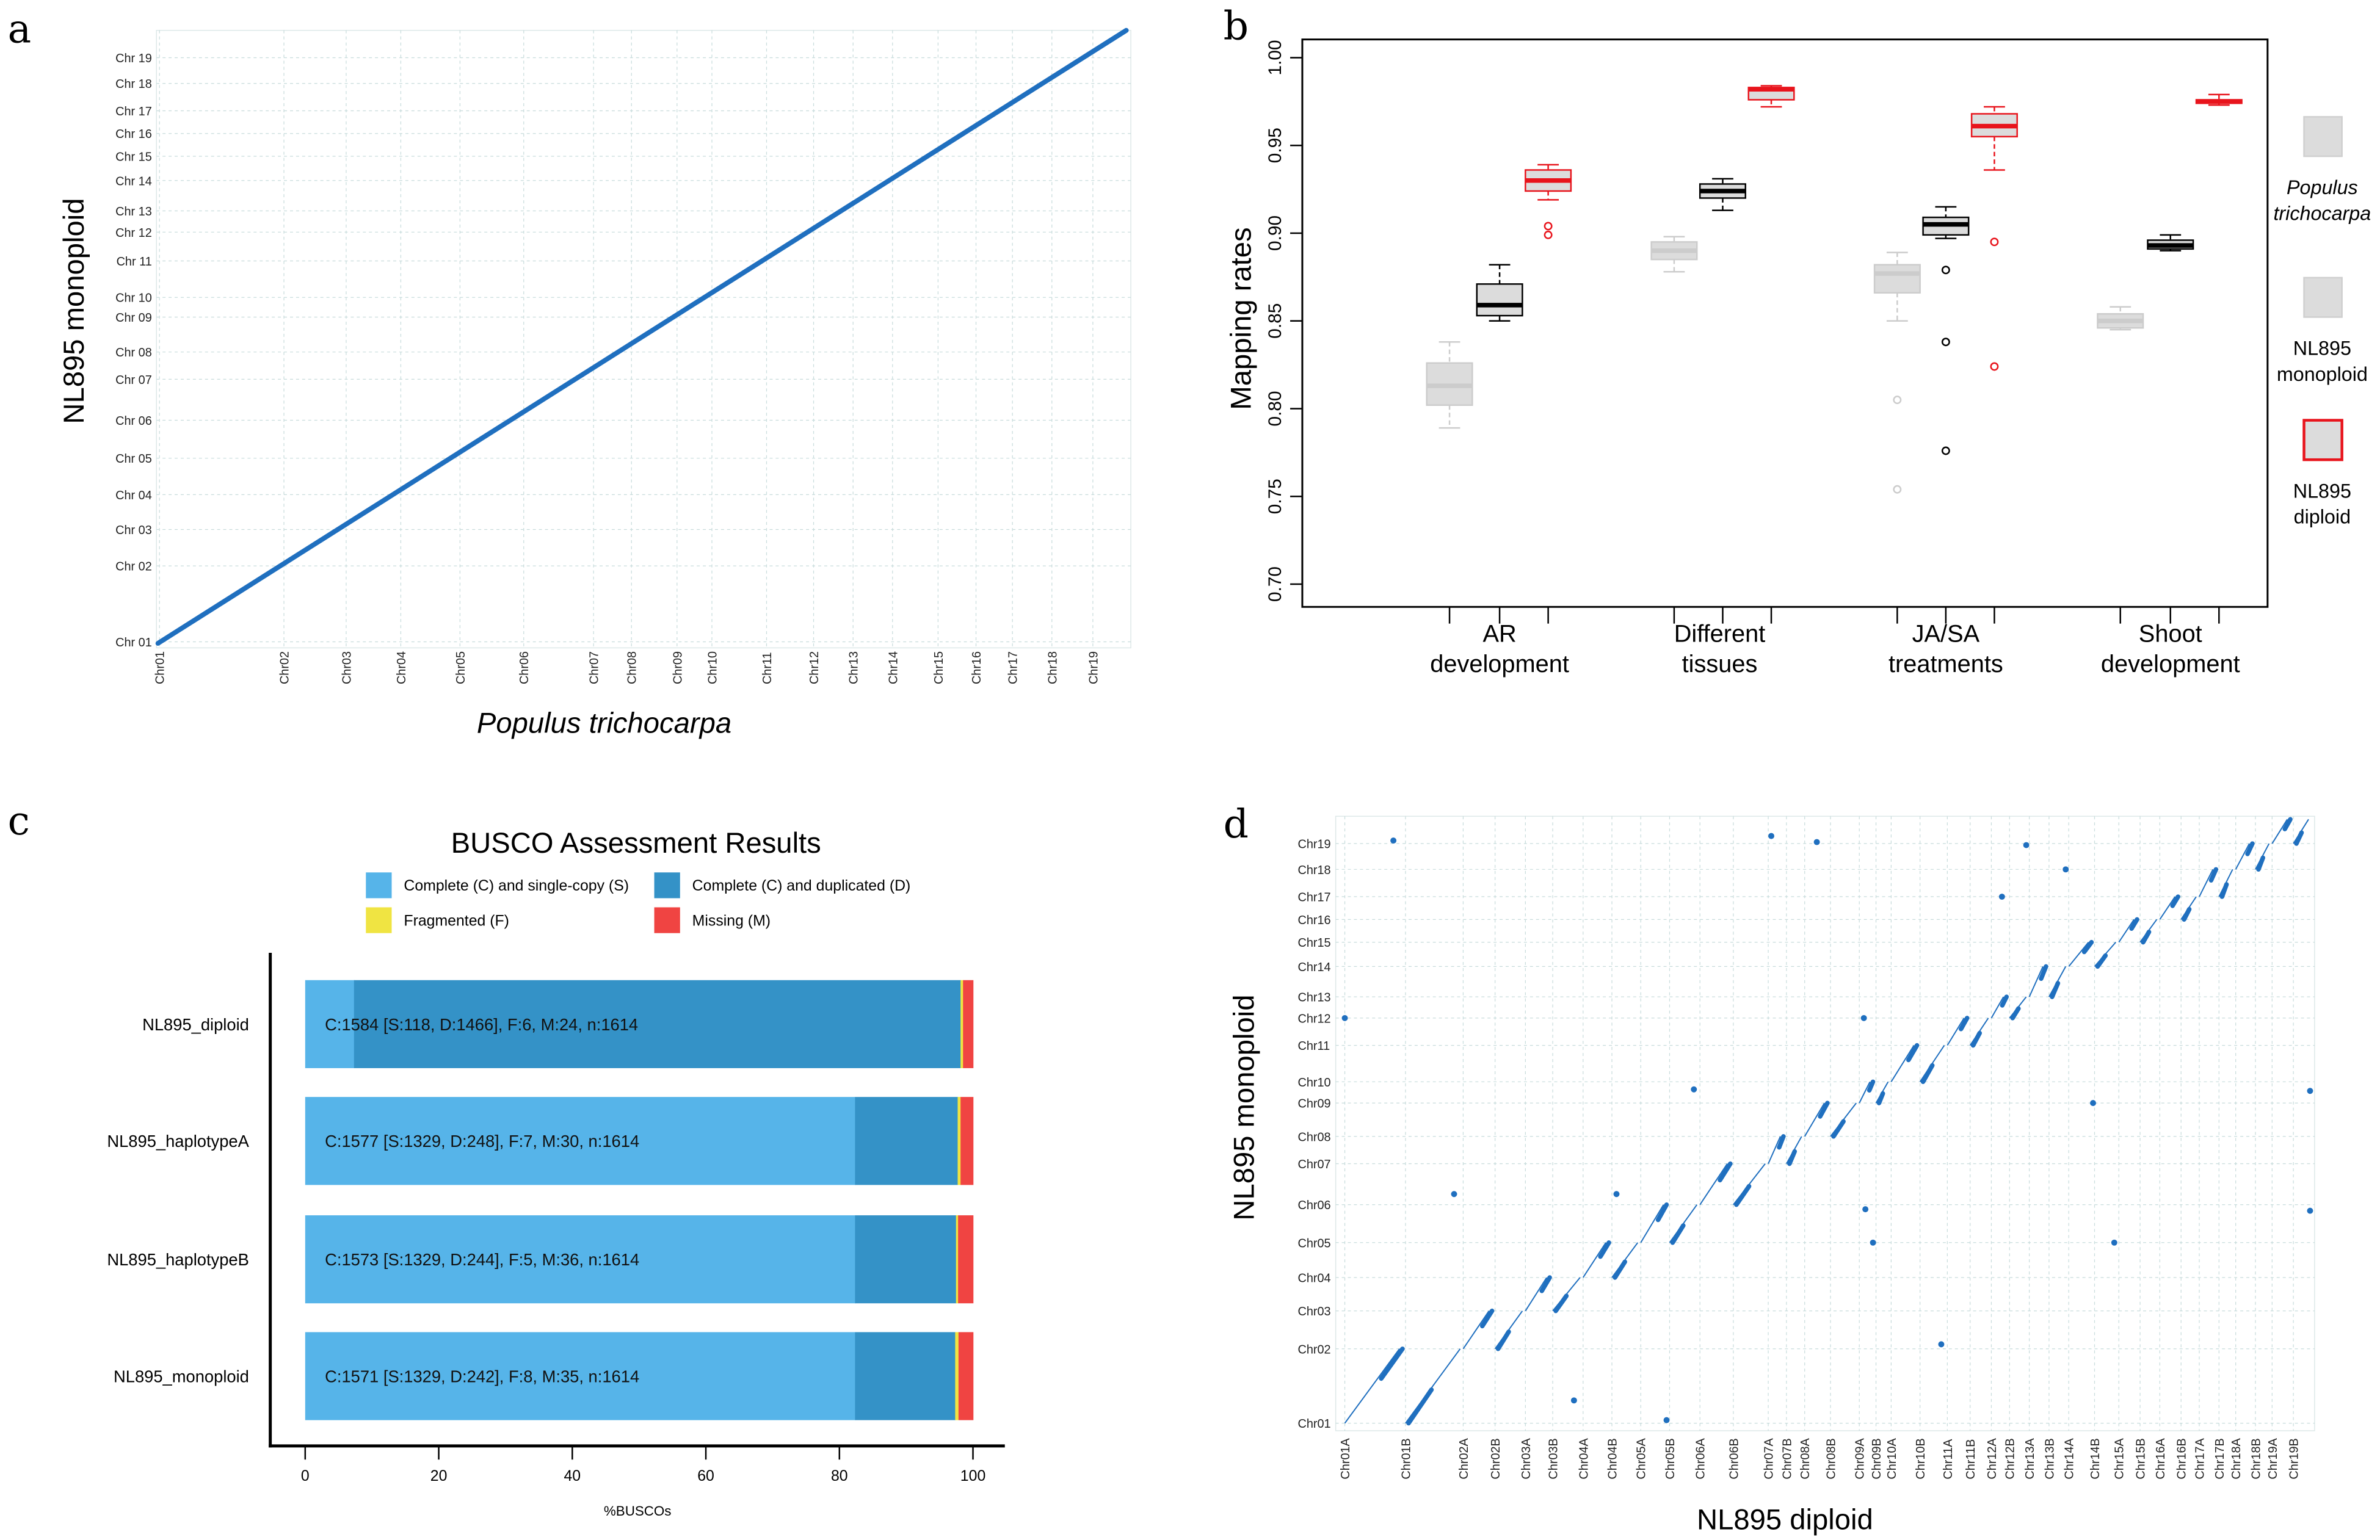 The image size is (2380, 1540). Describe the element at coordinates (1948, 1459) in the screenshot. I see `x-tick-label: Chr11A` at that location.